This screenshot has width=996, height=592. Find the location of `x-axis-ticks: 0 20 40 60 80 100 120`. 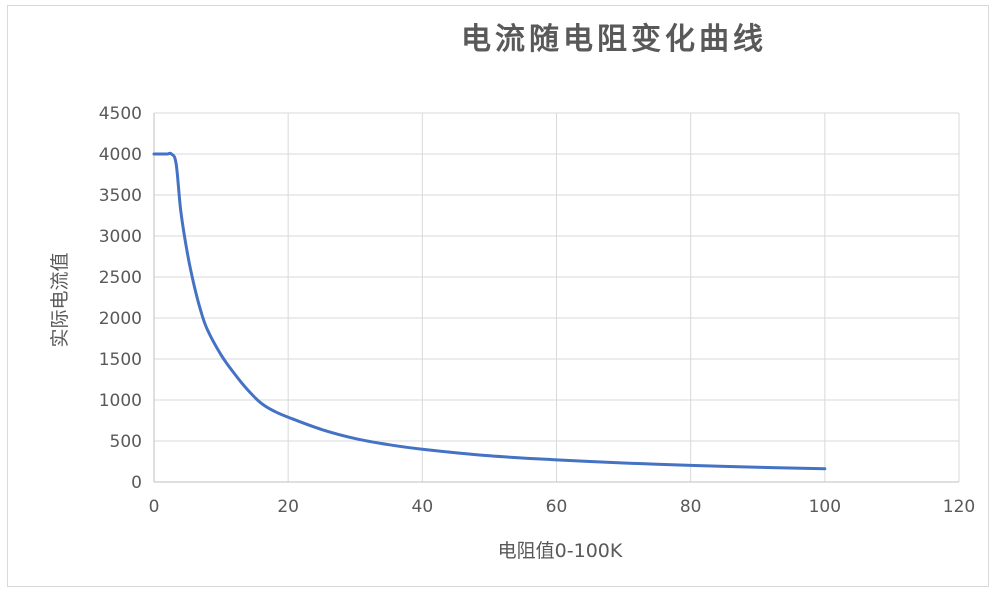

x-axis-ticks: 0 20 40 60 80 100 120 is located at coordinates (562, 507).